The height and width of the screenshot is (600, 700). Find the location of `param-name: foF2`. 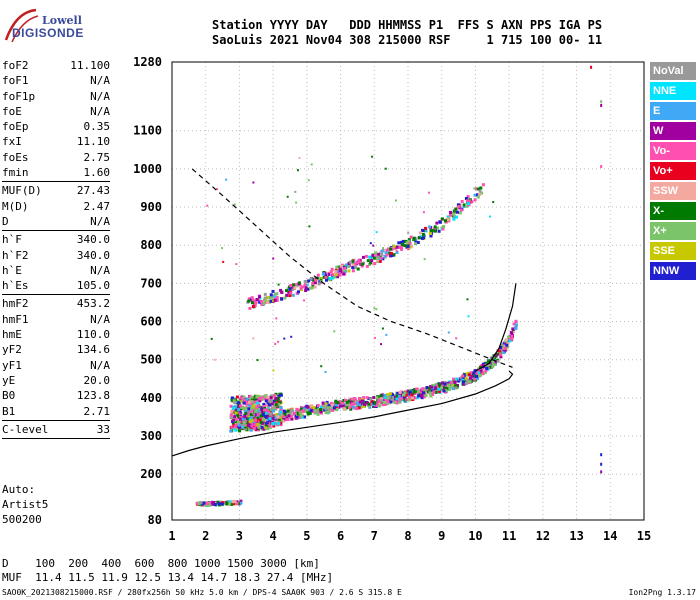

param-name: foF2 is located at coordinates (15, 65).